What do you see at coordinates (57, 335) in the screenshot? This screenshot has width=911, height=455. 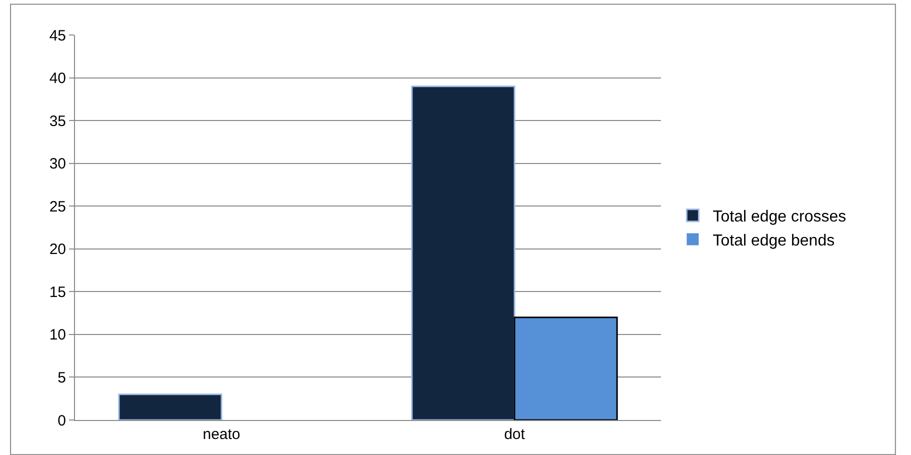 I see `y-tick-label: 10` at bounding box center [57, 335].